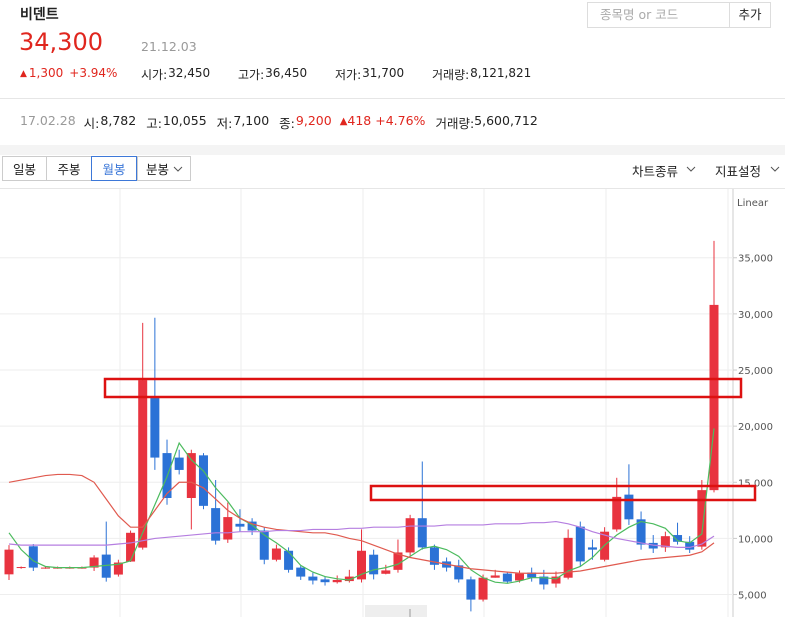 This screenshot has height=617, width=785. What do you see at coordinates (69, 168) in the screenshot?
I see `tab: 주봉` at bounding box center [69, 168].